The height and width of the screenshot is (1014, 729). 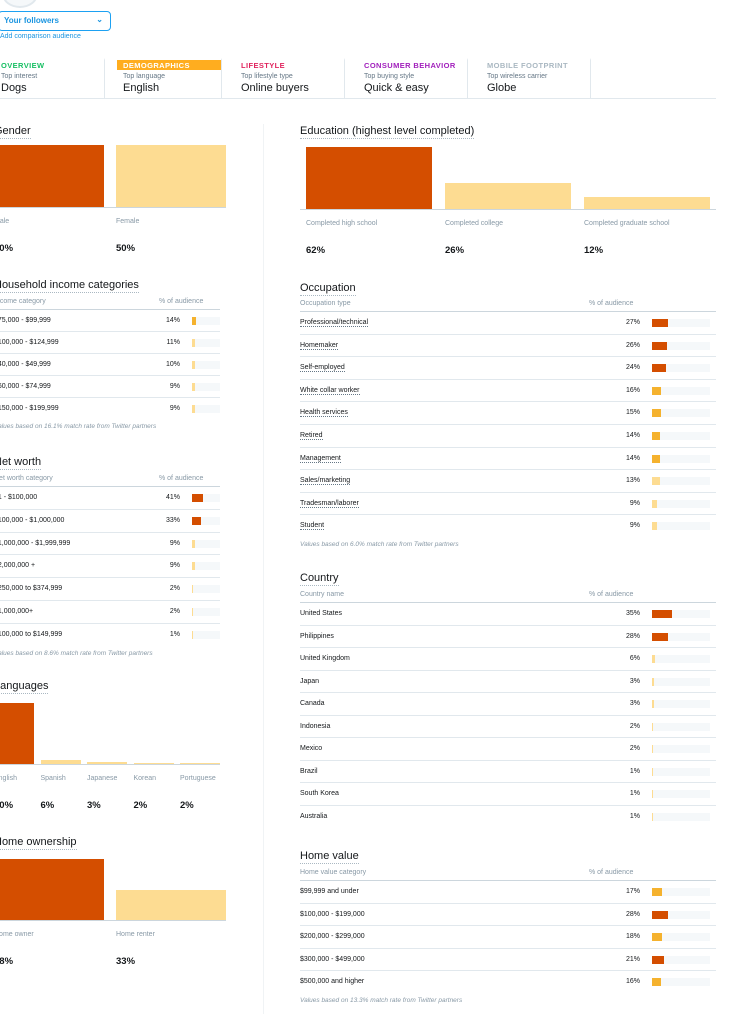 I want to click on occupation-row-pct: 14%, so click(x=632, y=458).